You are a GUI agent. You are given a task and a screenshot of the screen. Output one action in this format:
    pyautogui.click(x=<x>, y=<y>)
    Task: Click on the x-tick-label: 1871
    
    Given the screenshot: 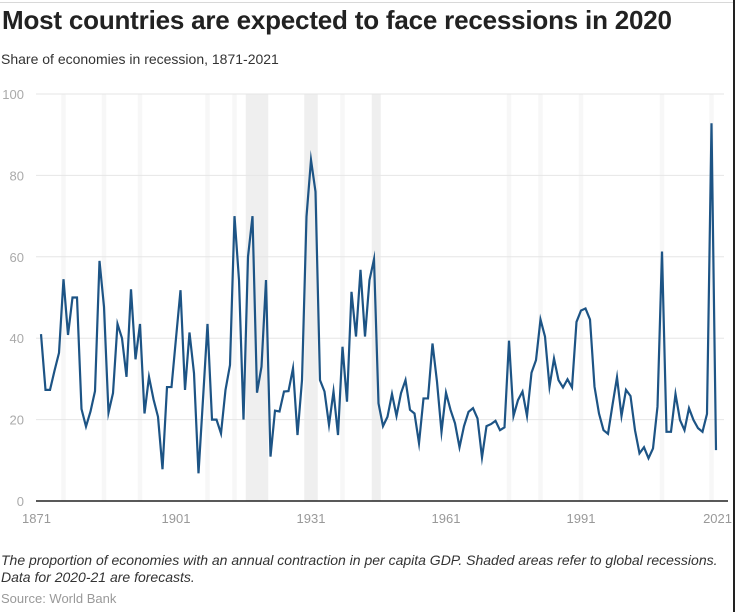 What is the action you would take?
    pyautogui.click(x=36, y=518)
    